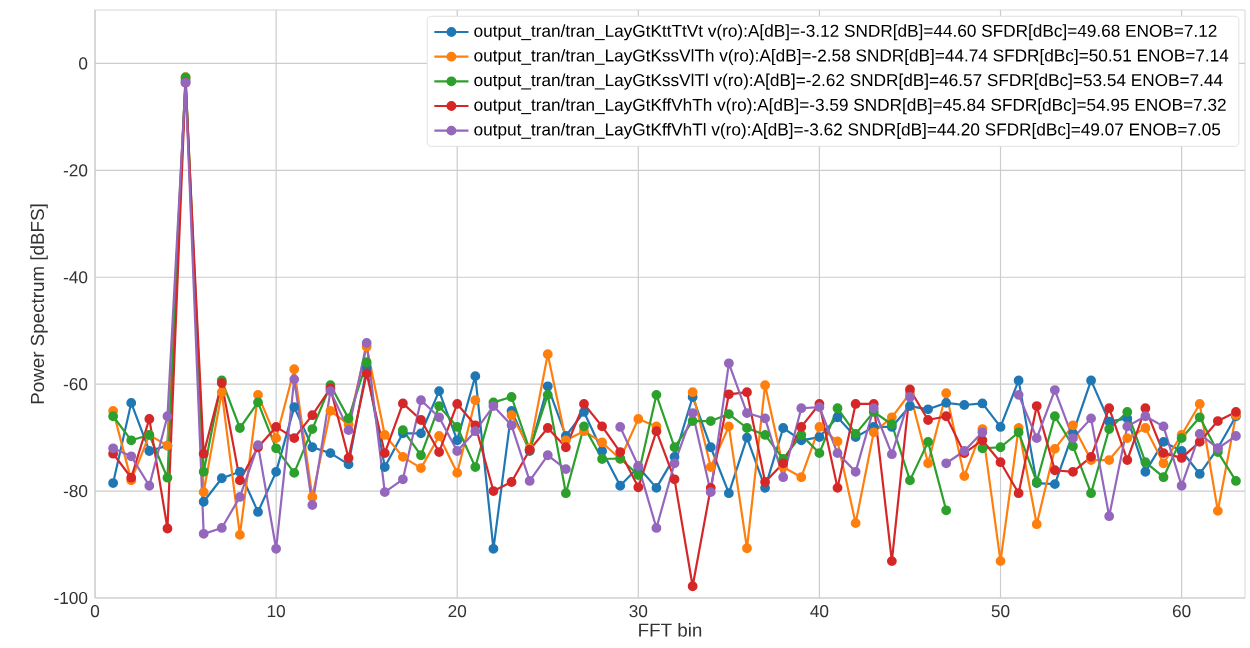 The image size is (1250, 648). What do you see at coordinates (851, 56) in the screenshot?
I see `legend-label: output_tran/tran_LayGtKssVlTh v(ro):A[dB]=-2.58 SNDR[dB]=44.74 SFDR[dBc]=50.51 ENOB=7.14` at bounding box center [851, 56].